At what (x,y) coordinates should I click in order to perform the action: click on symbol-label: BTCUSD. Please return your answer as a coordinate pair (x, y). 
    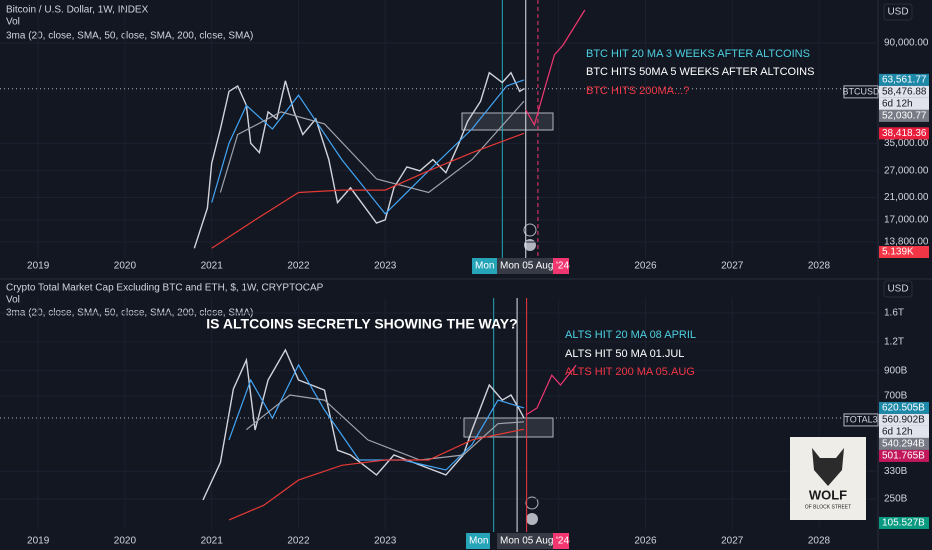
    Looking at the image, I should click on (861, 91).